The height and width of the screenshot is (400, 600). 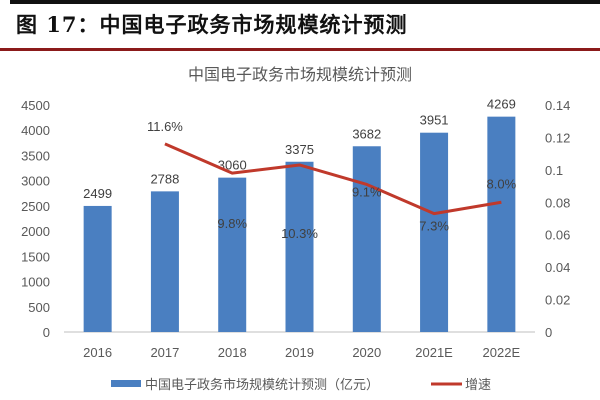 I want to click on right-tick-label: 0, so click(x=548, y=332).